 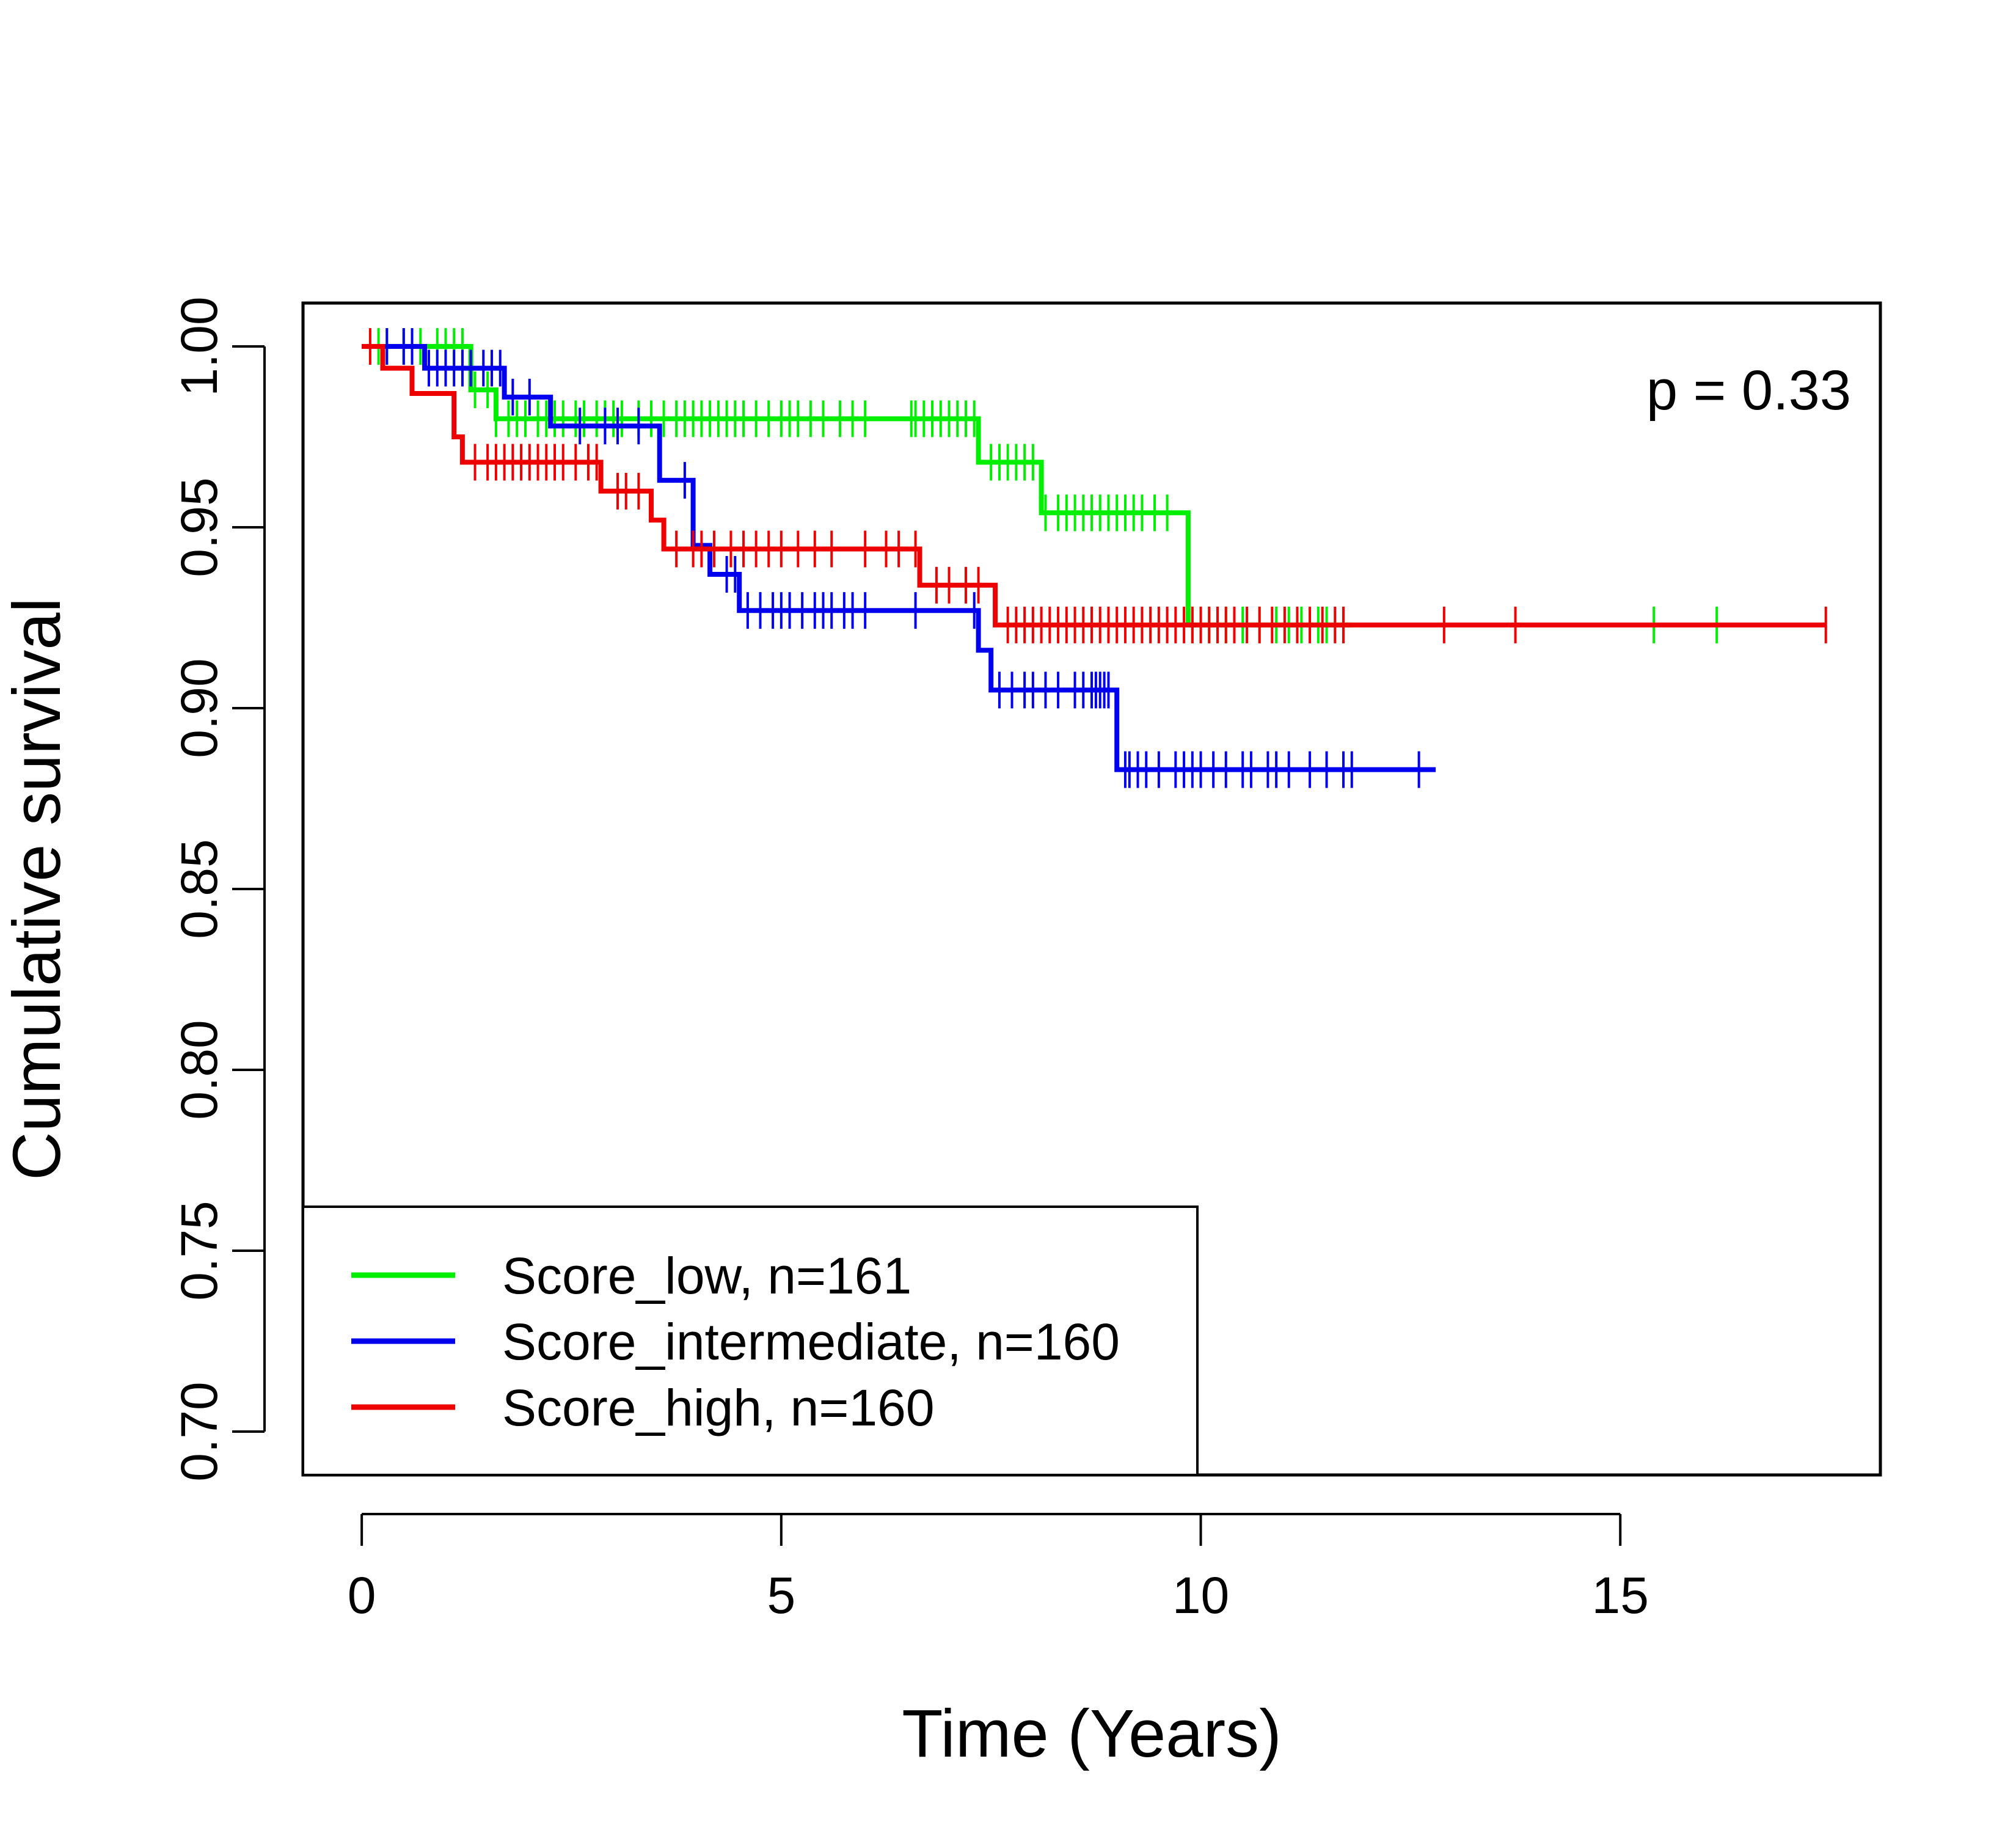 What do you see at coordinates (1200, 1595) in the screenshot?
I see `x-tick-label: 10` at bounding box center [1200, 1595].